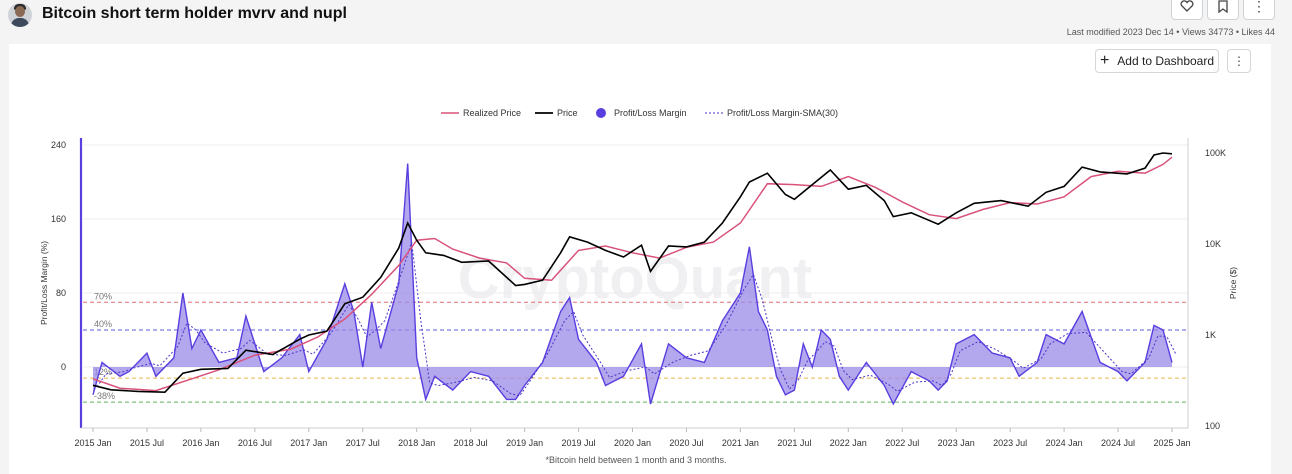  What do you see at coordinates (1187, 6) in the screenshot?
I see `heart-icon` at bounding box center [1187, 6].